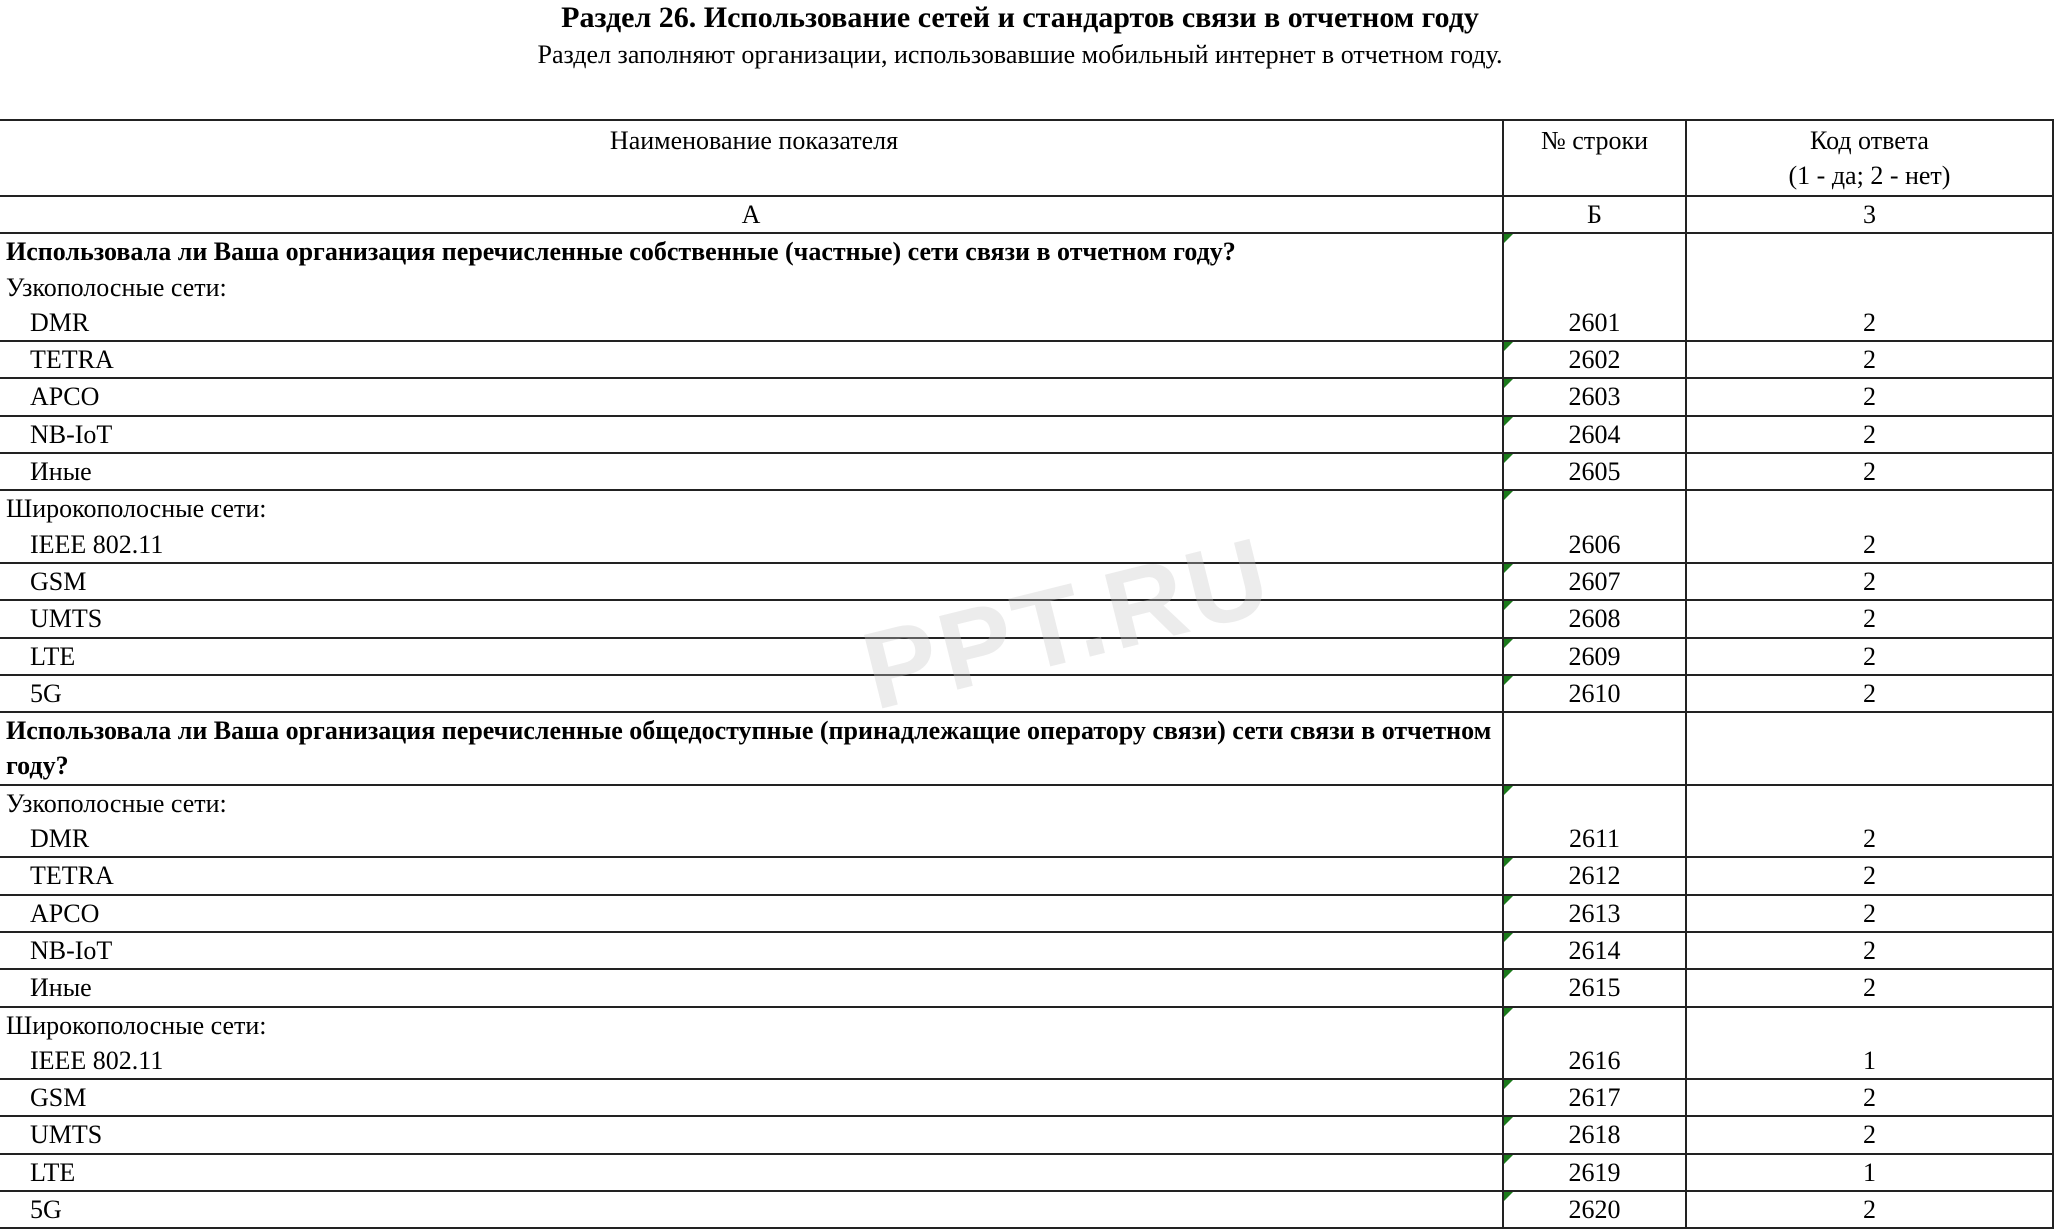 This screenshot has height=1229, width=2060. What do you see at coordinates (1594, 360) in the screenshot?
I see `row-number: 2602` at bounding box center [1594, 360].